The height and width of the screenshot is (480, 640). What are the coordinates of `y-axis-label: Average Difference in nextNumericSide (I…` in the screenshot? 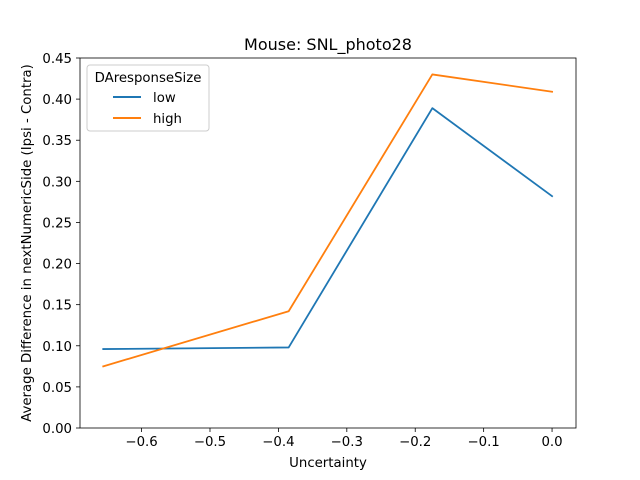 It's located at (27, 243).